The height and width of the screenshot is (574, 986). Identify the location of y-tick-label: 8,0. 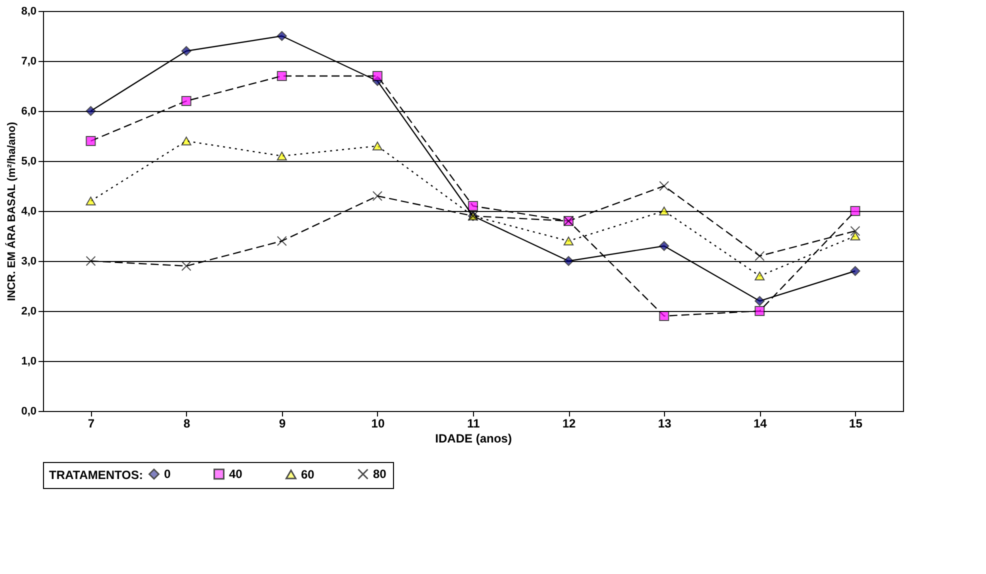
(28, 12).